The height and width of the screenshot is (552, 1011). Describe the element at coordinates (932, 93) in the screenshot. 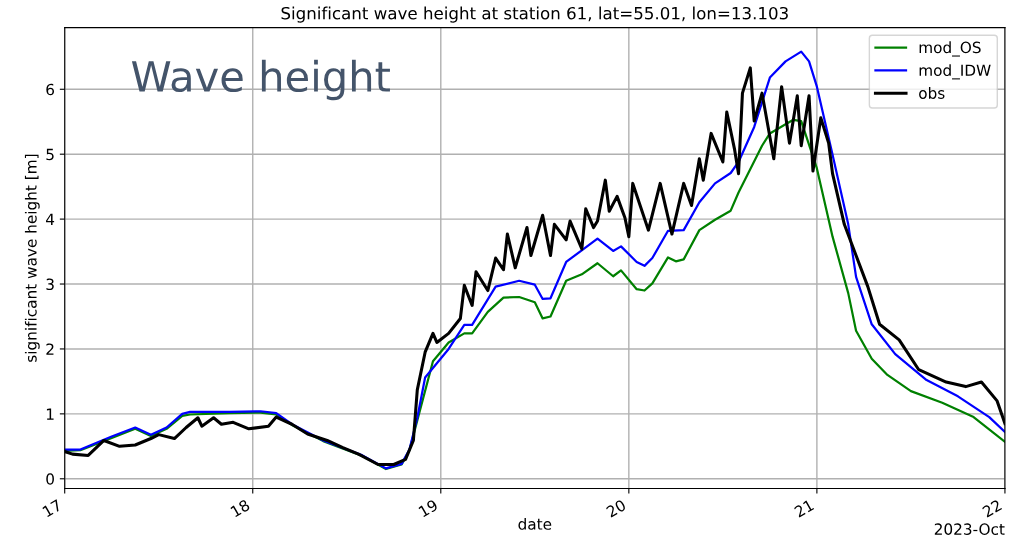

I see `legend-label: obs` at that location.